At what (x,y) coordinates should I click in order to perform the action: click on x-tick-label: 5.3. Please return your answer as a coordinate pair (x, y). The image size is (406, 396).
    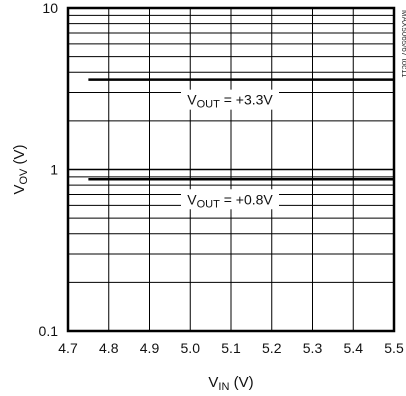
    Looking at the image, I should click on (313, 348).